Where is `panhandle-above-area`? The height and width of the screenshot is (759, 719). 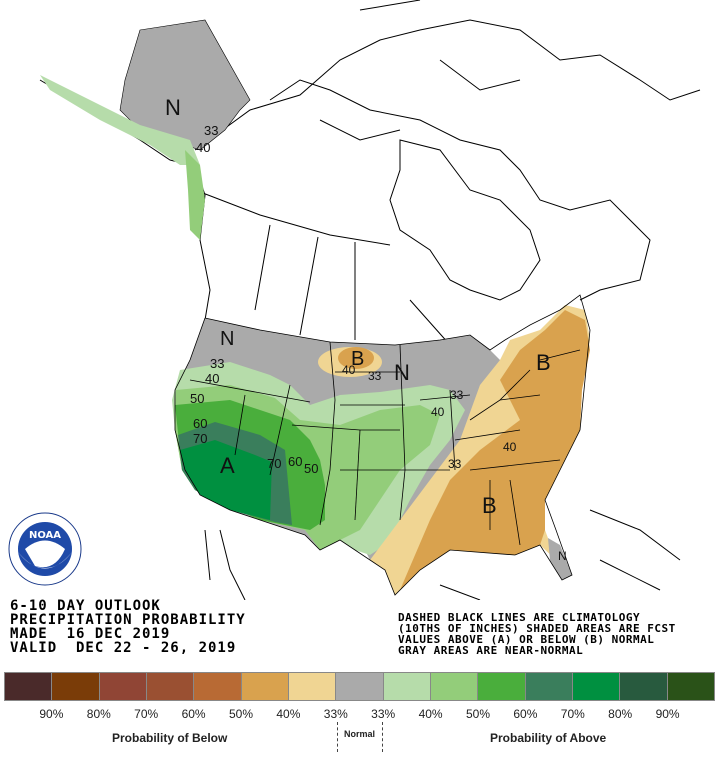
panhandle-above-area is located at coordinates (195, 195).